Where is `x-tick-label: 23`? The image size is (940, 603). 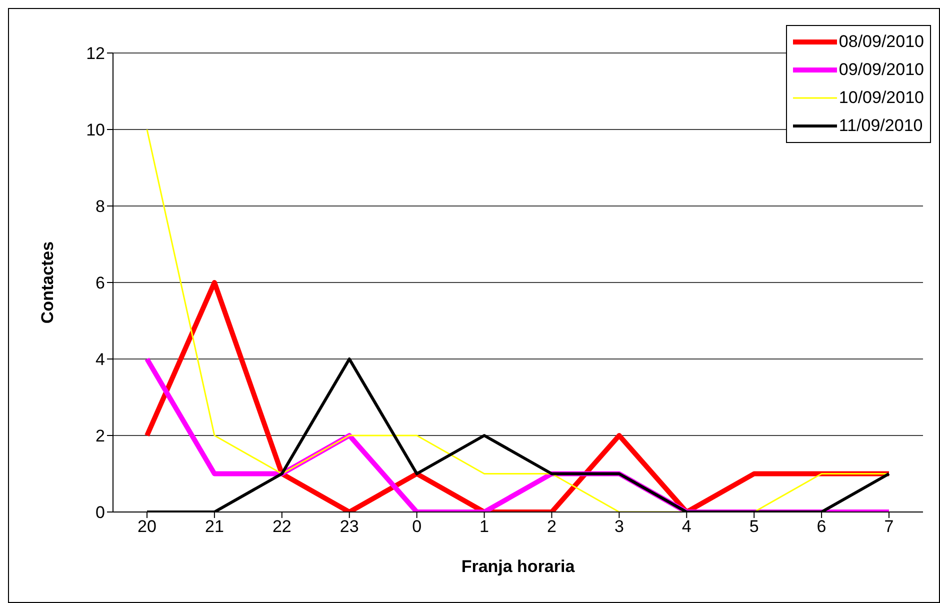
x-tick-label: 23 is located at coordinates (349, 526).